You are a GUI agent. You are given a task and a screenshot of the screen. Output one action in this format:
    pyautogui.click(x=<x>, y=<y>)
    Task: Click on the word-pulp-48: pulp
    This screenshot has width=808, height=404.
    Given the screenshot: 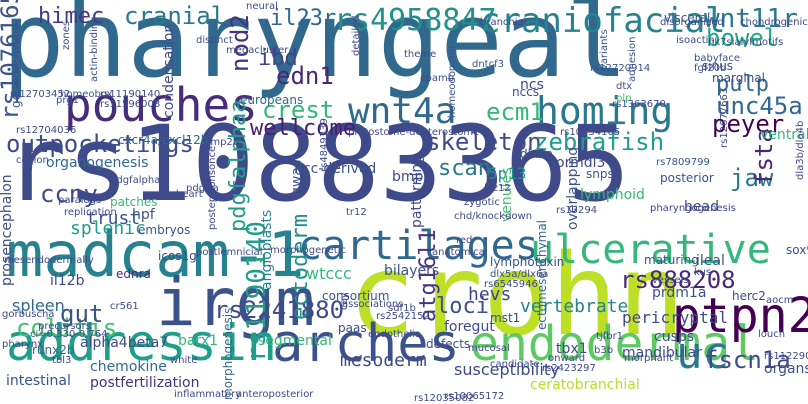 What is the action you would take?
    pyautogui.click(x=742, y=84)
    